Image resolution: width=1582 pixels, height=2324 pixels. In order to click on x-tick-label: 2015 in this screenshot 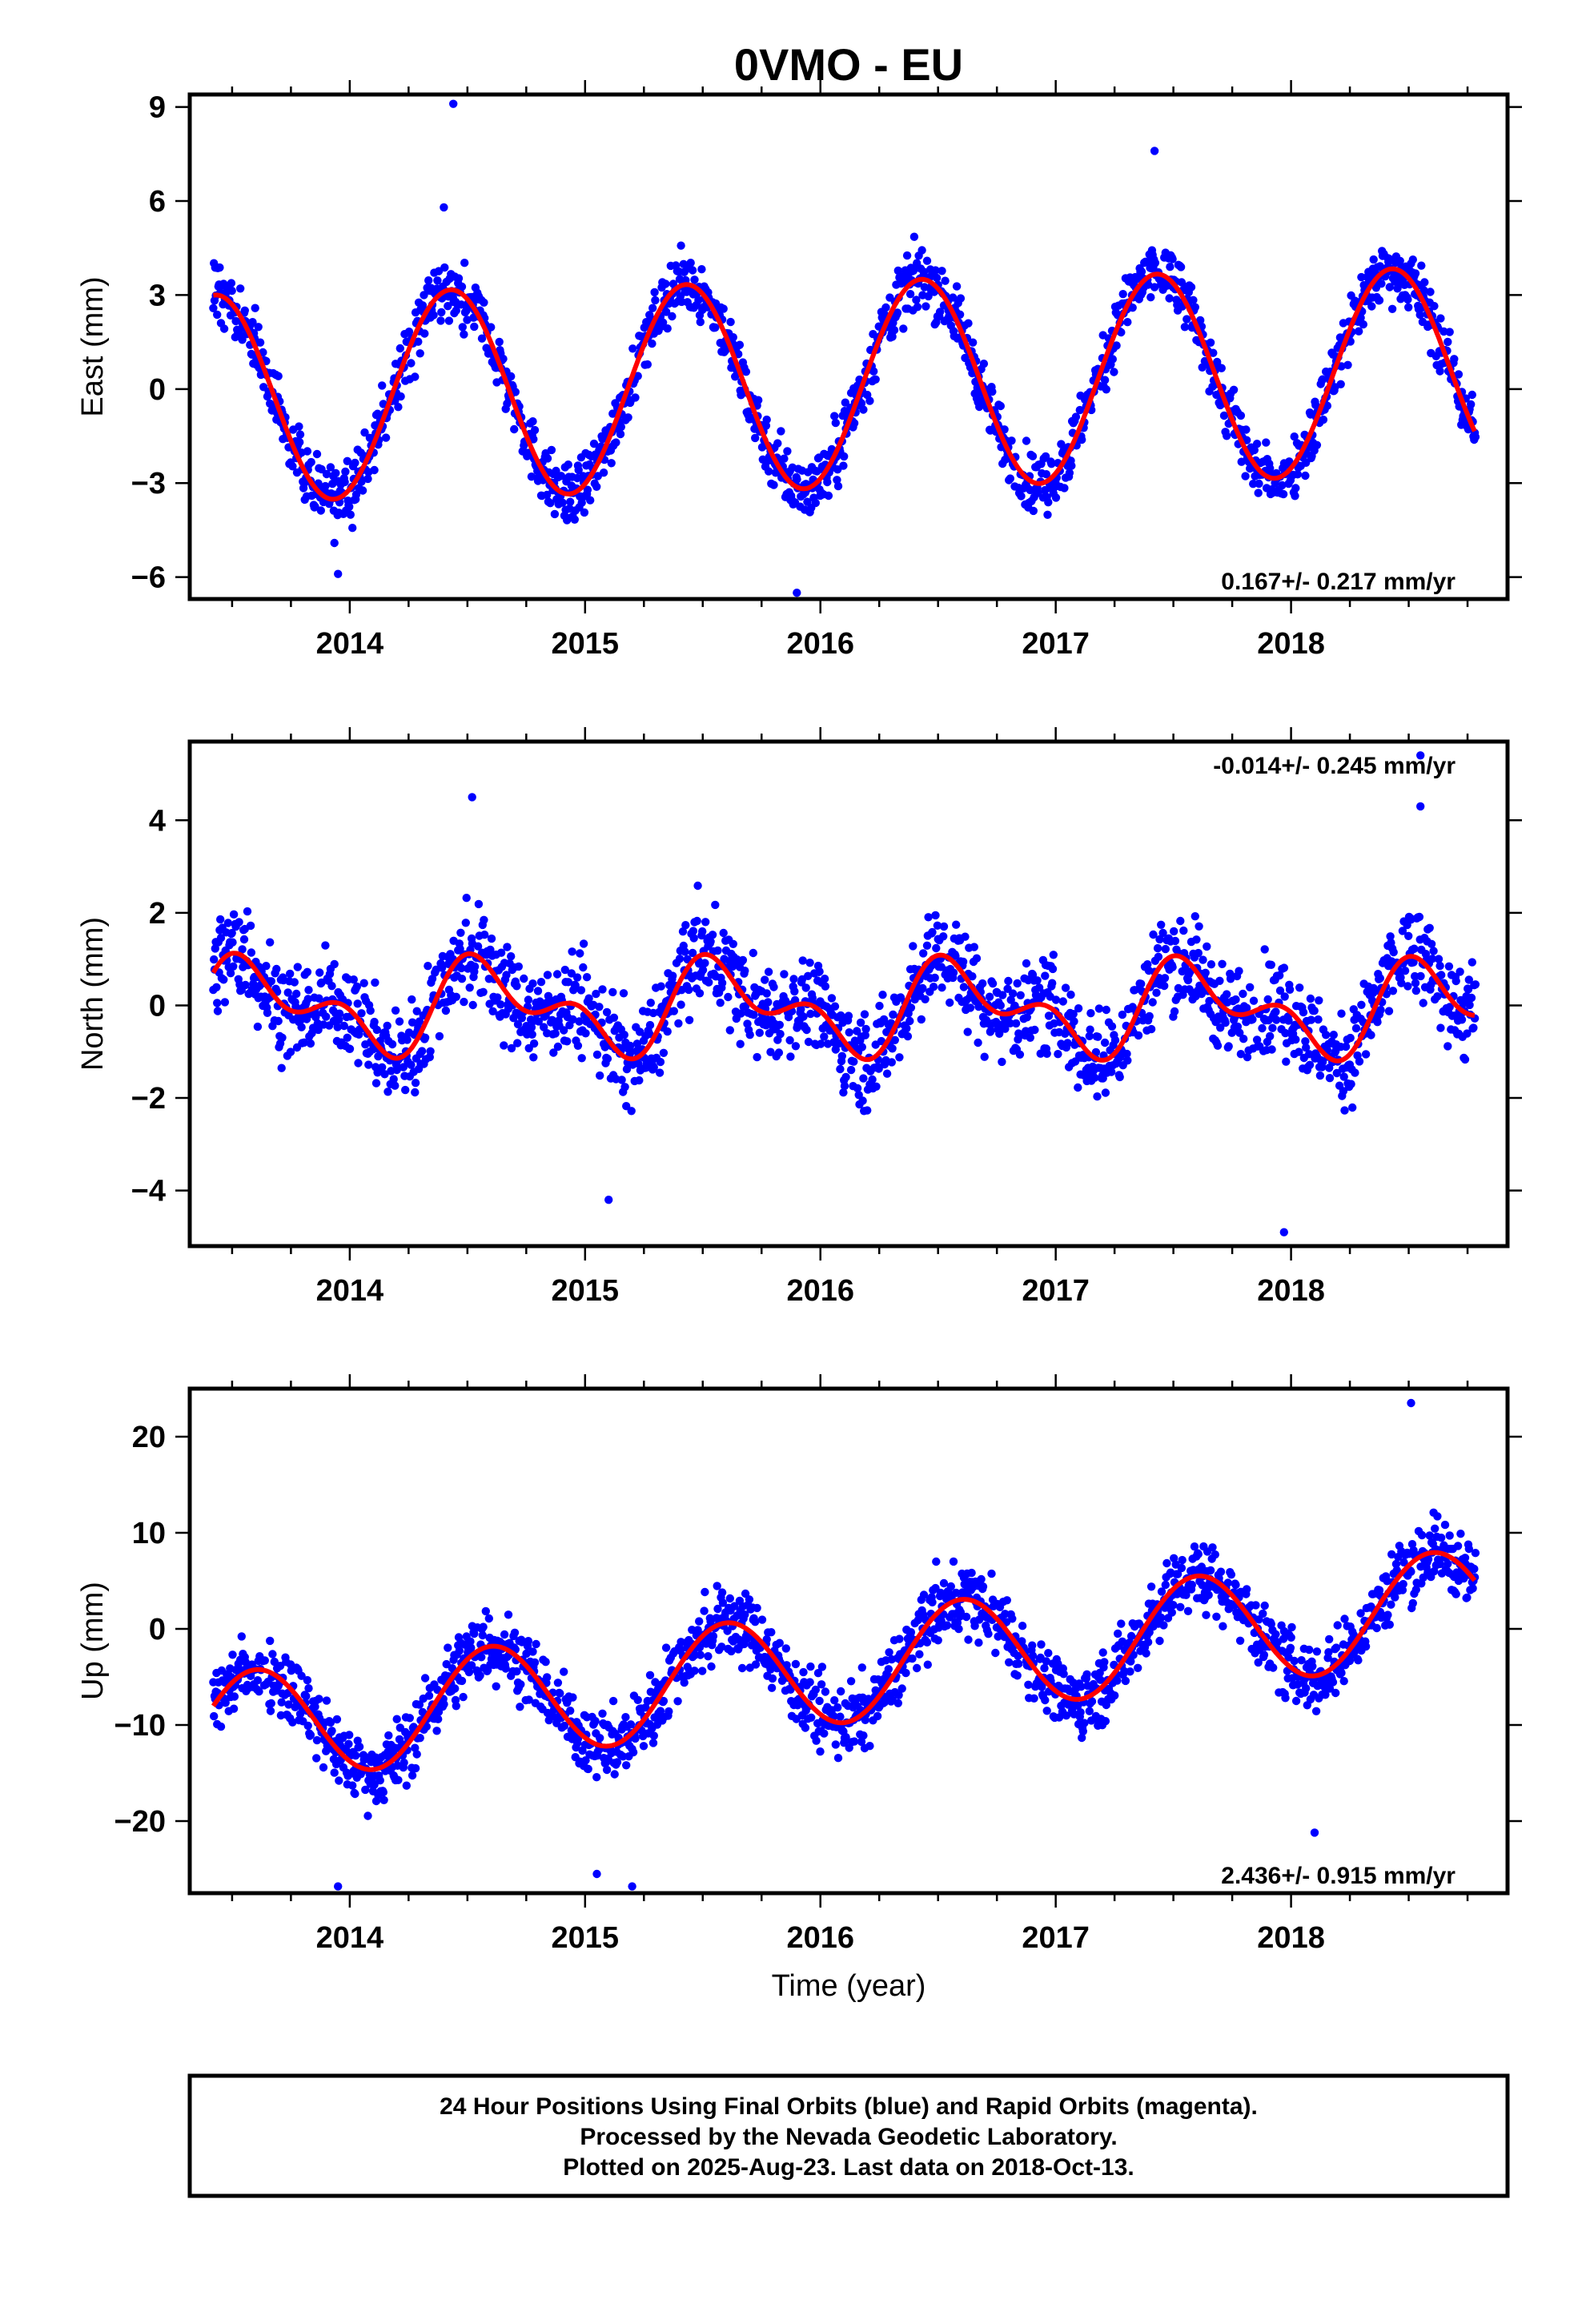, I will do `click(586, 1291)`.